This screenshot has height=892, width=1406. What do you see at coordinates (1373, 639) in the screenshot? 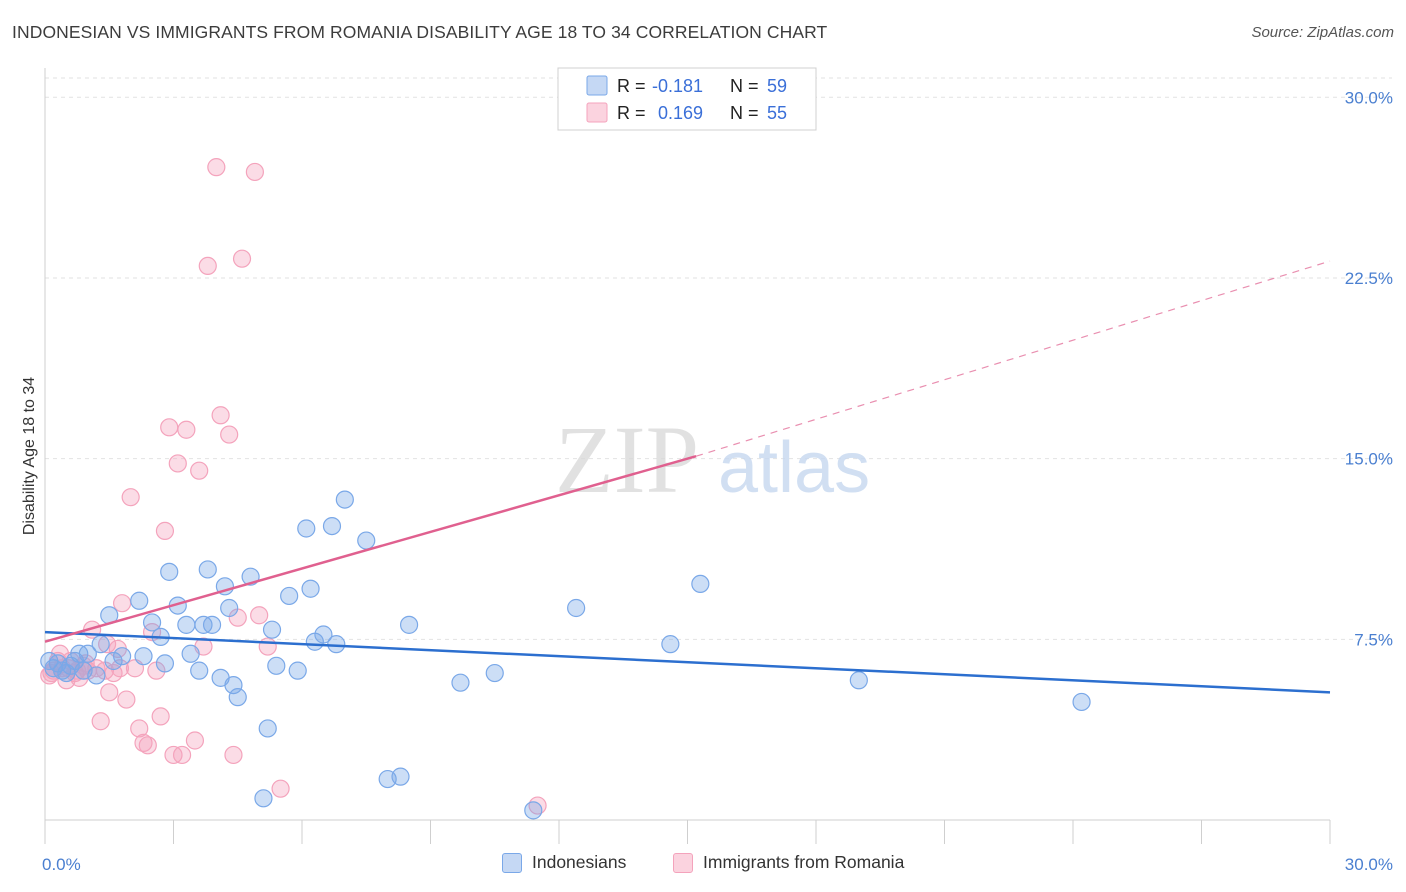
I see `y-tick-label: 7.5%` at bounding box center [1373, 639].